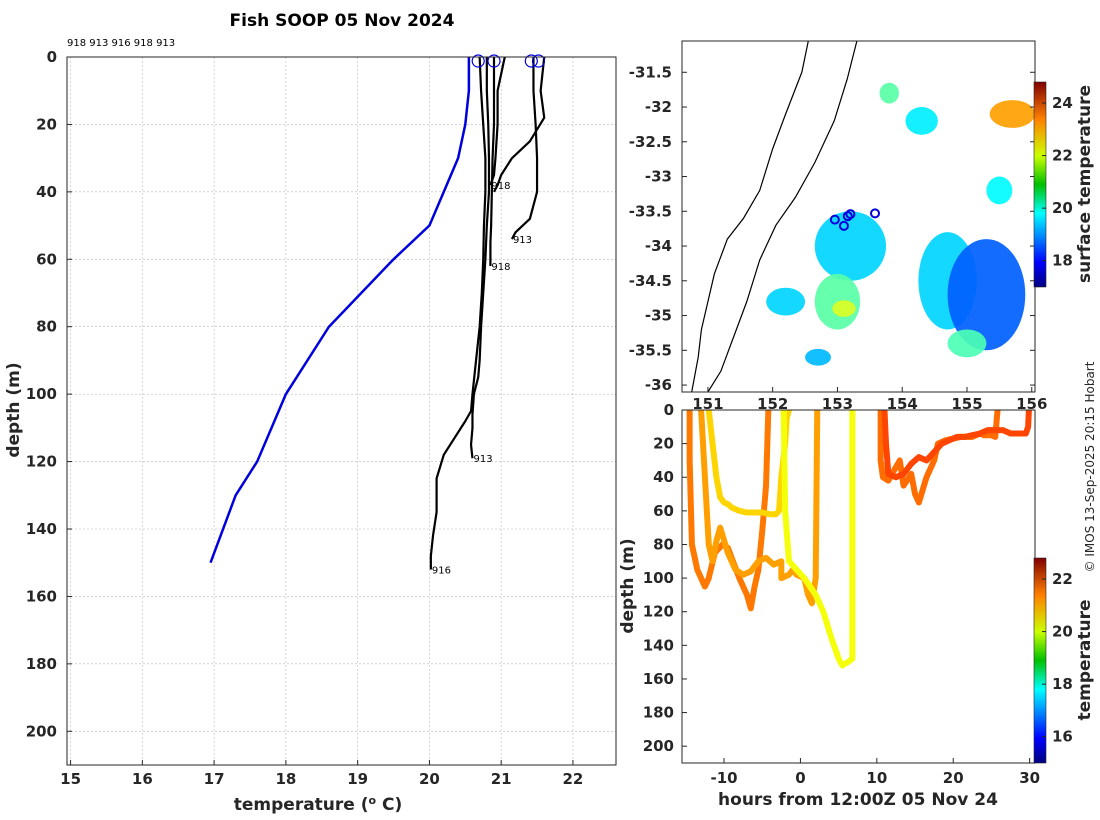  Describe the element at coordinates (1062, 103) in the screenshot. I see `map-colorbar-tick-label: 24` at that location.